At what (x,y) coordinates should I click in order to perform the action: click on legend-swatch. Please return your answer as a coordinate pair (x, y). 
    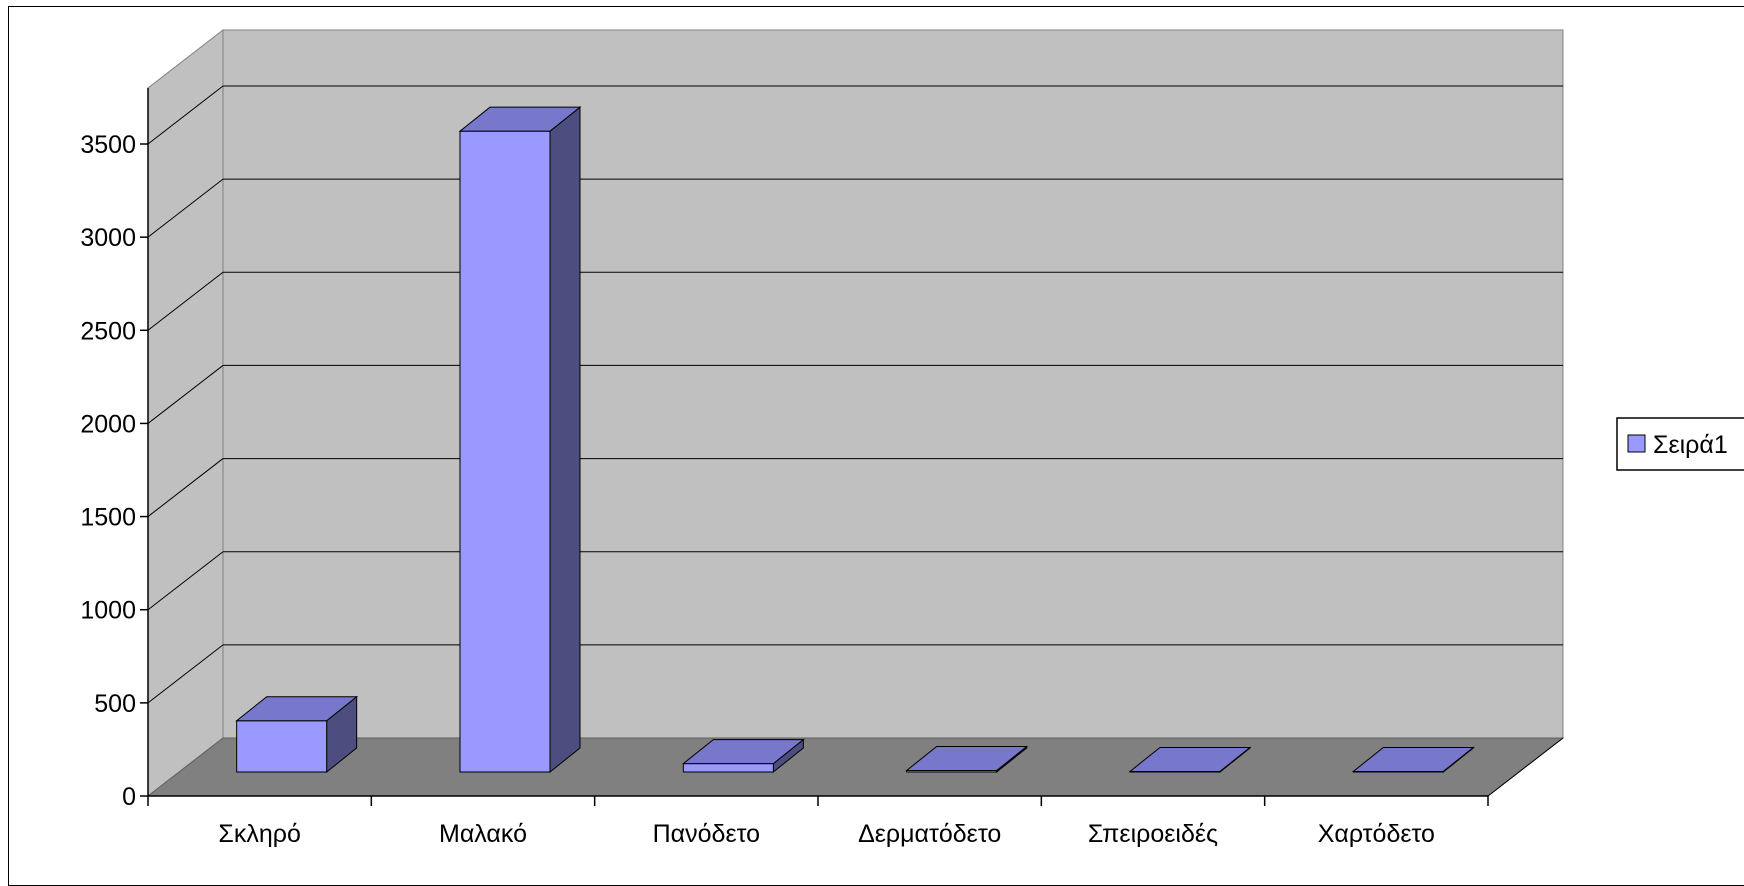
    Looking at the image, I should click on (1636, 443).